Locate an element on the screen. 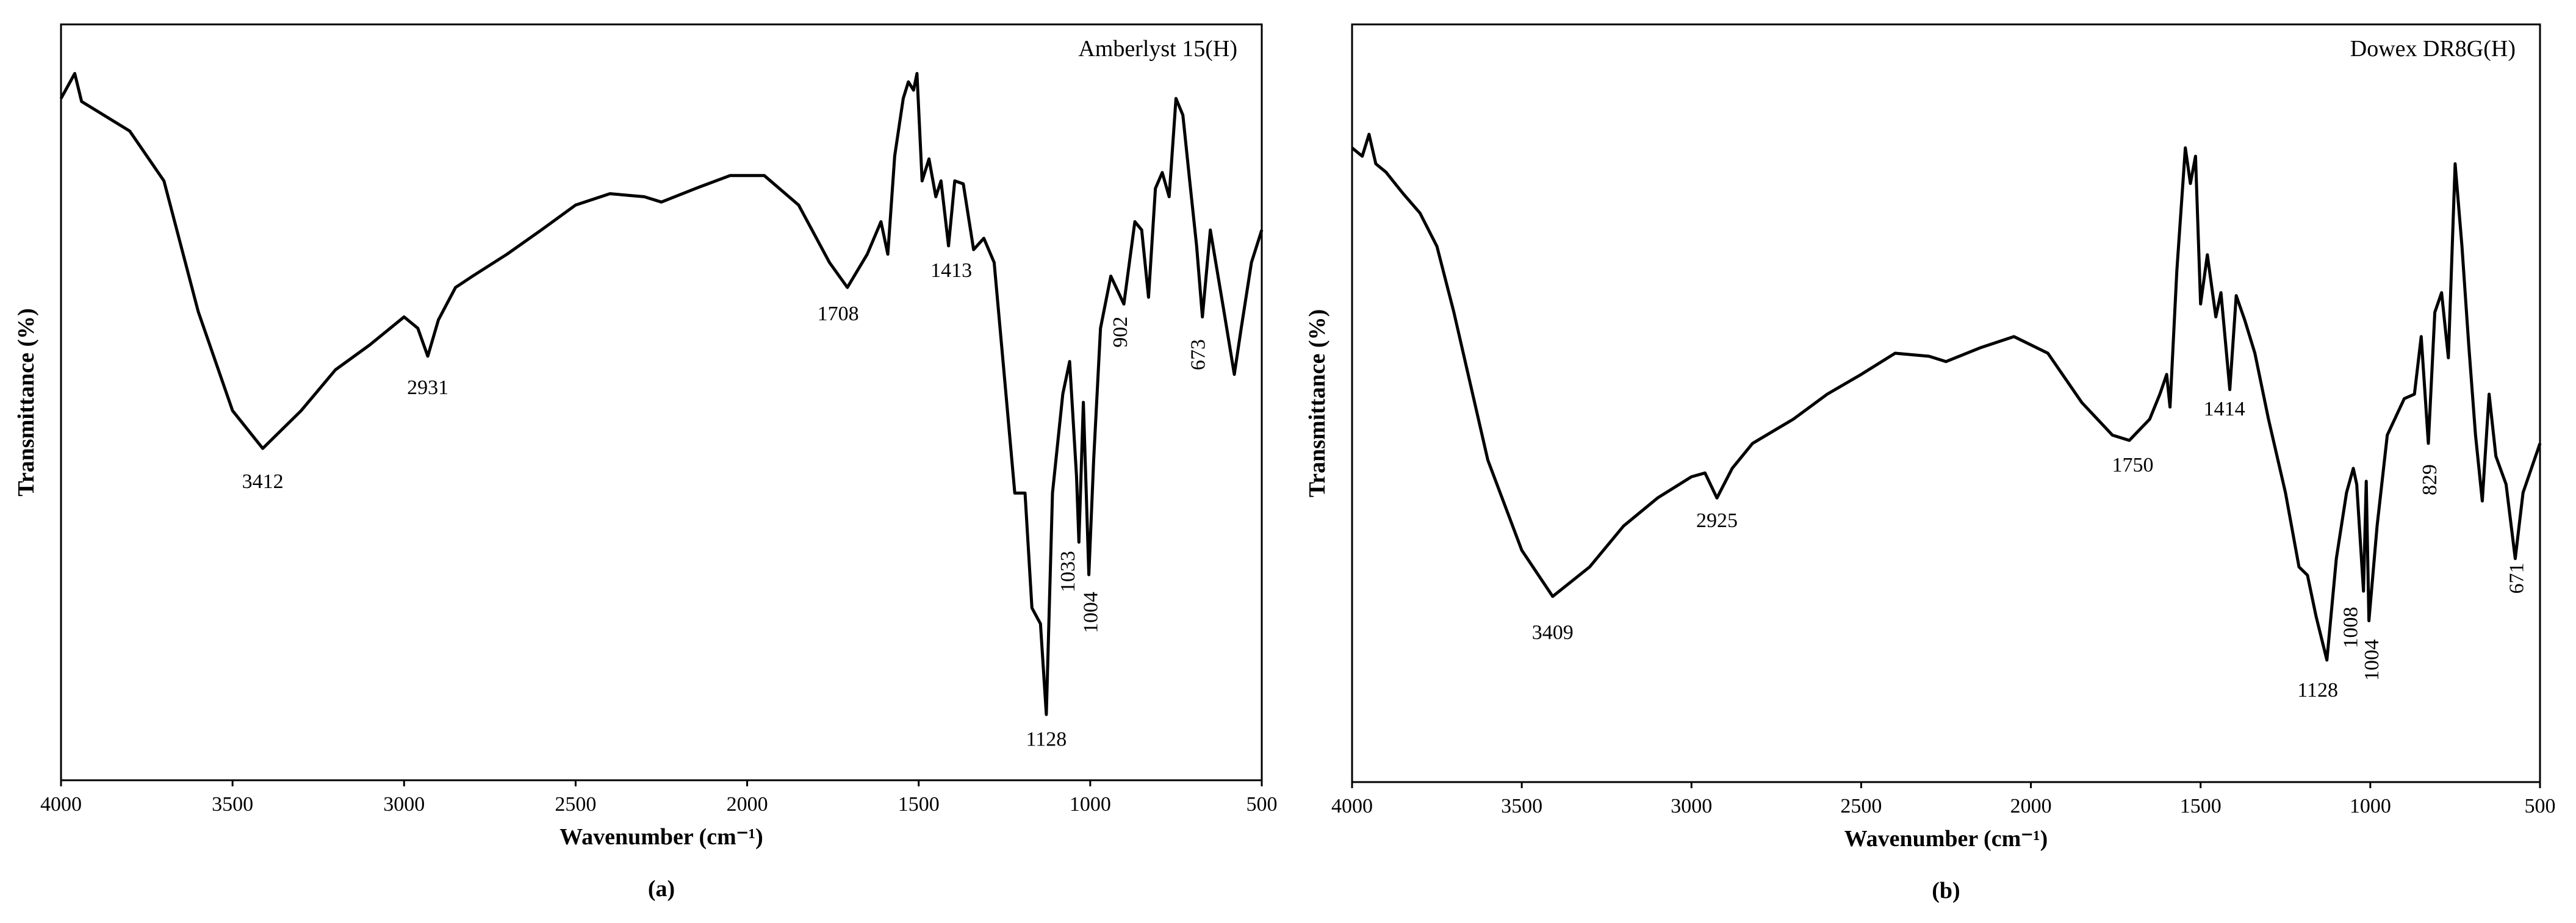 The height and width of the screenshot is (923, 2576). peak-label: 1708 is located at coordinates (838, 314).